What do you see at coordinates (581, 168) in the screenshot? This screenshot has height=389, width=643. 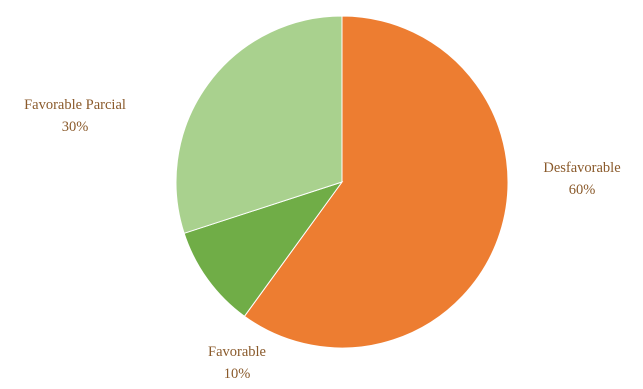 I see `slice-label-name: Desfavorable` at bounding box center [581, 168].